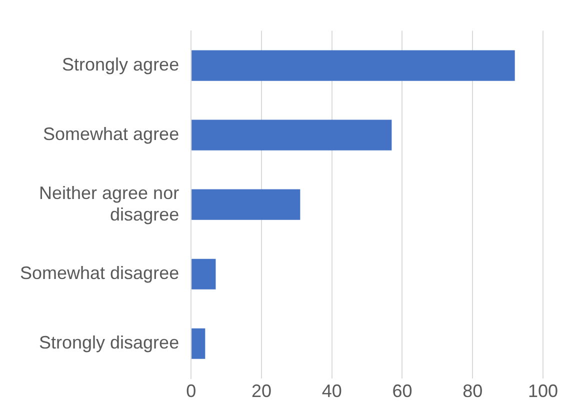  What do you see at coordinates (543, 391) in the screenshot?
I see `x-tick-label: 100` at bounding box center [543, 391].